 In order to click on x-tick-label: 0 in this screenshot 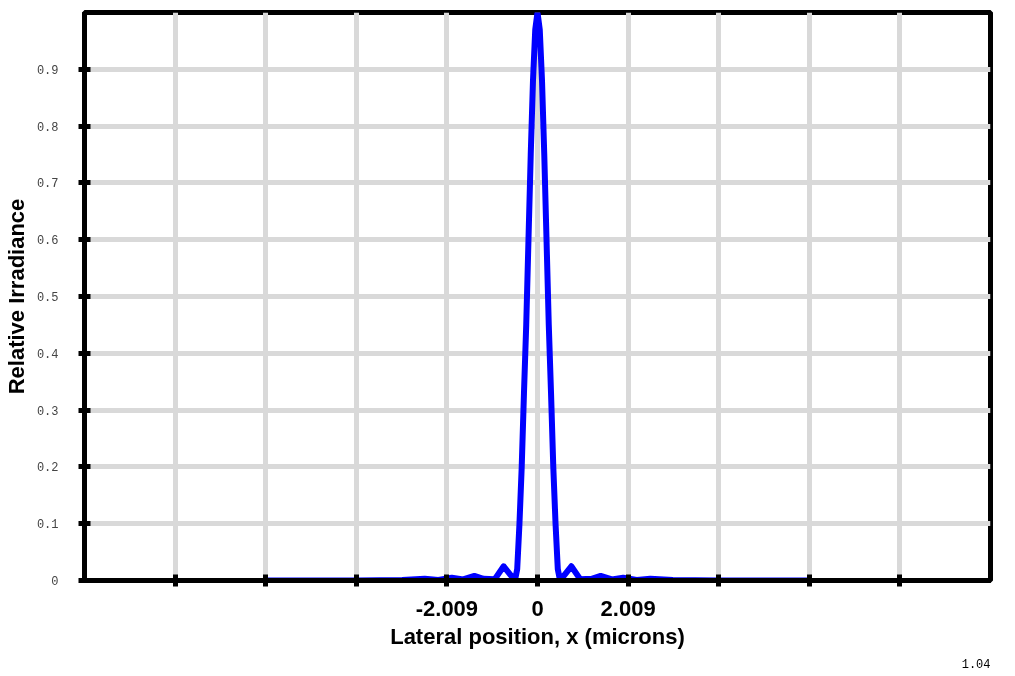, I will do `click(537, 608)`.